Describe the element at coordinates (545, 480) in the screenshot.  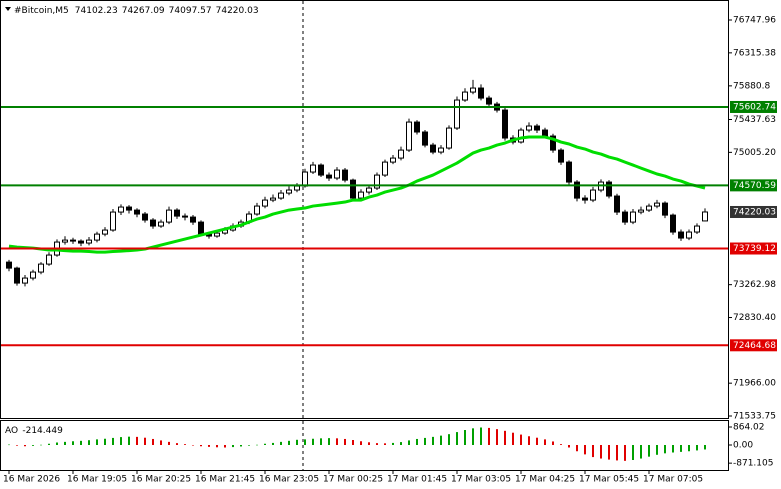
I see `x-tick-label: 17 Mar 04:25` at that location.